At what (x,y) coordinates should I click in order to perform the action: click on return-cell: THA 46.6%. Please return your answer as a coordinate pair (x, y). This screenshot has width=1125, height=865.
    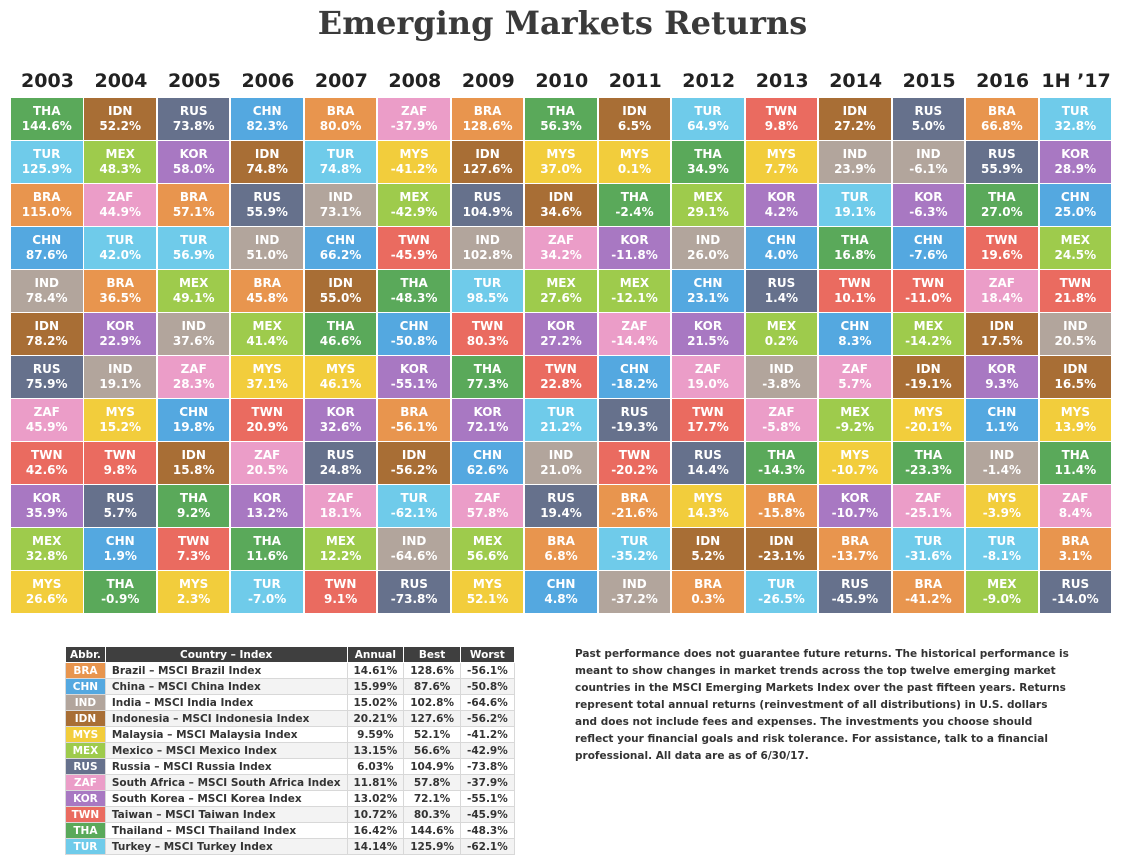
    Looking at the image, I should click on (340, 334).